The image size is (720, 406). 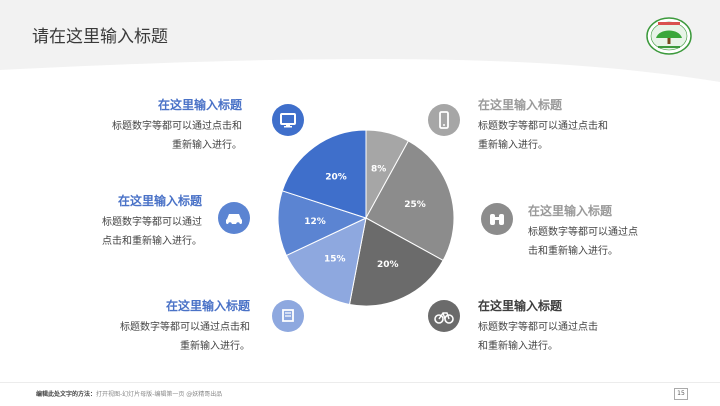 I want to click on block-2-line1: 标题数字等都可以通过, so click(x=152, y=222).